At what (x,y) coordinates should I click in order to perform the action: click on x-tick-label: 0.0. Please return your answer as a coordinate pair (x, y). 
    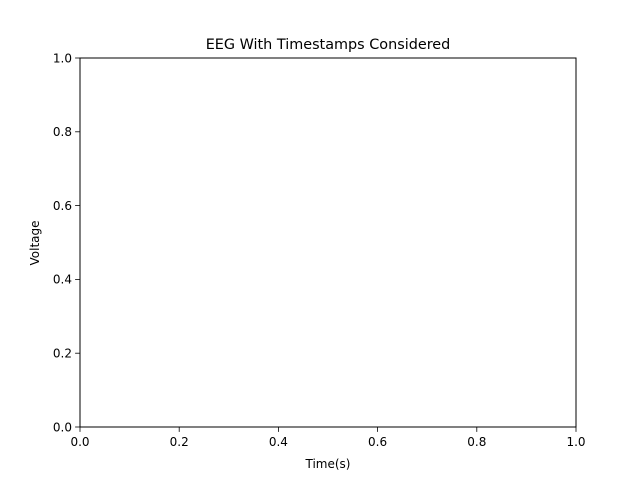
    Looking at the image, I should click on (79, 442).